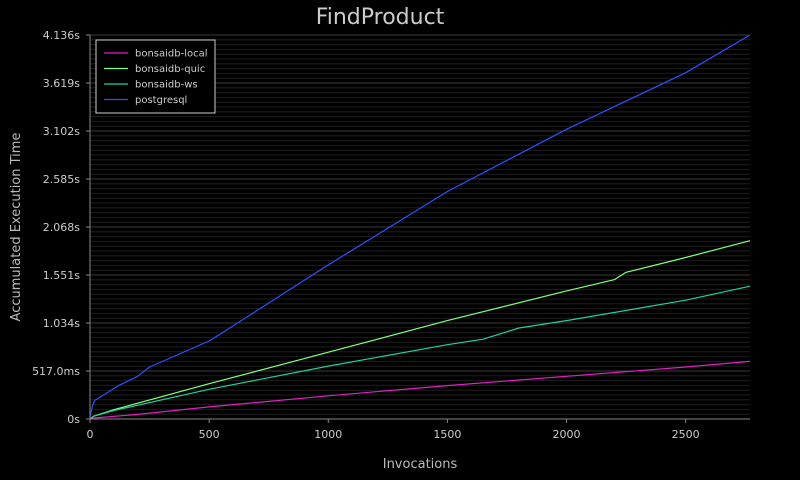 The height and width of the screenshot is (480, 800). I want to click on legend-label-bonsaidb-local: bonsaidb-local, so click(171, 54).